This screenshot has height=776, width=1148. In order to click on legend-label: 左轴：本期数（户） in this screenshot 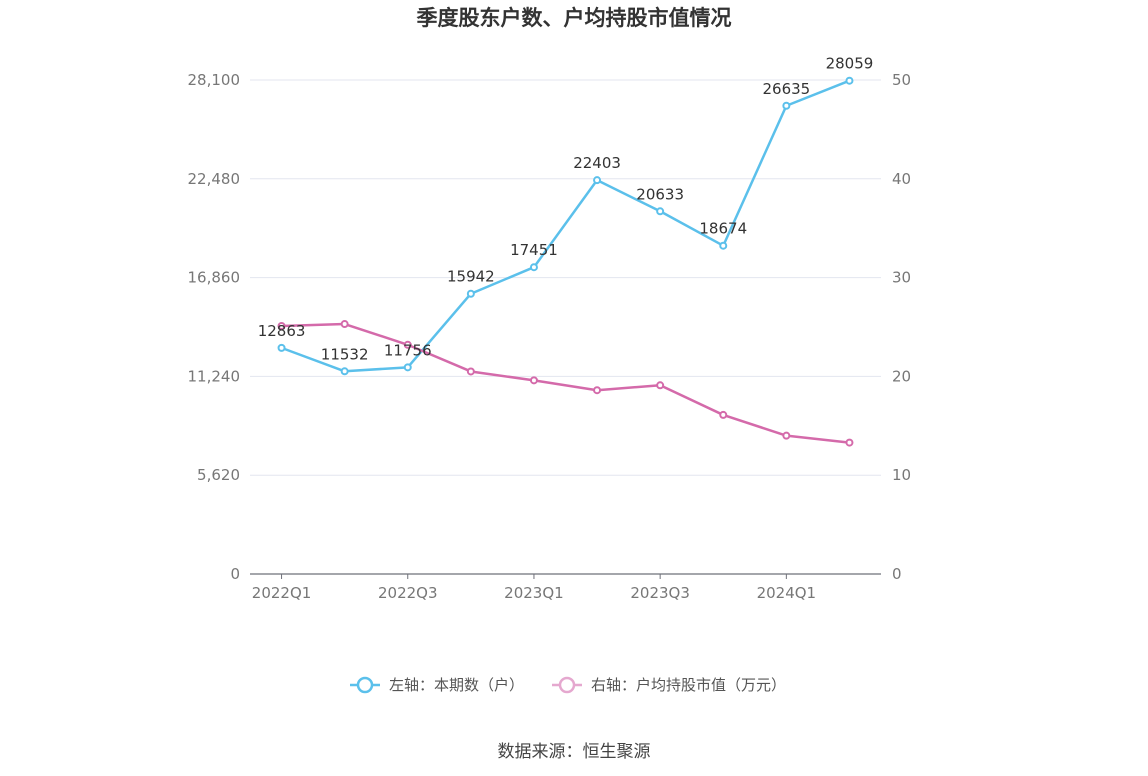, I will do `click(456, 685)`.